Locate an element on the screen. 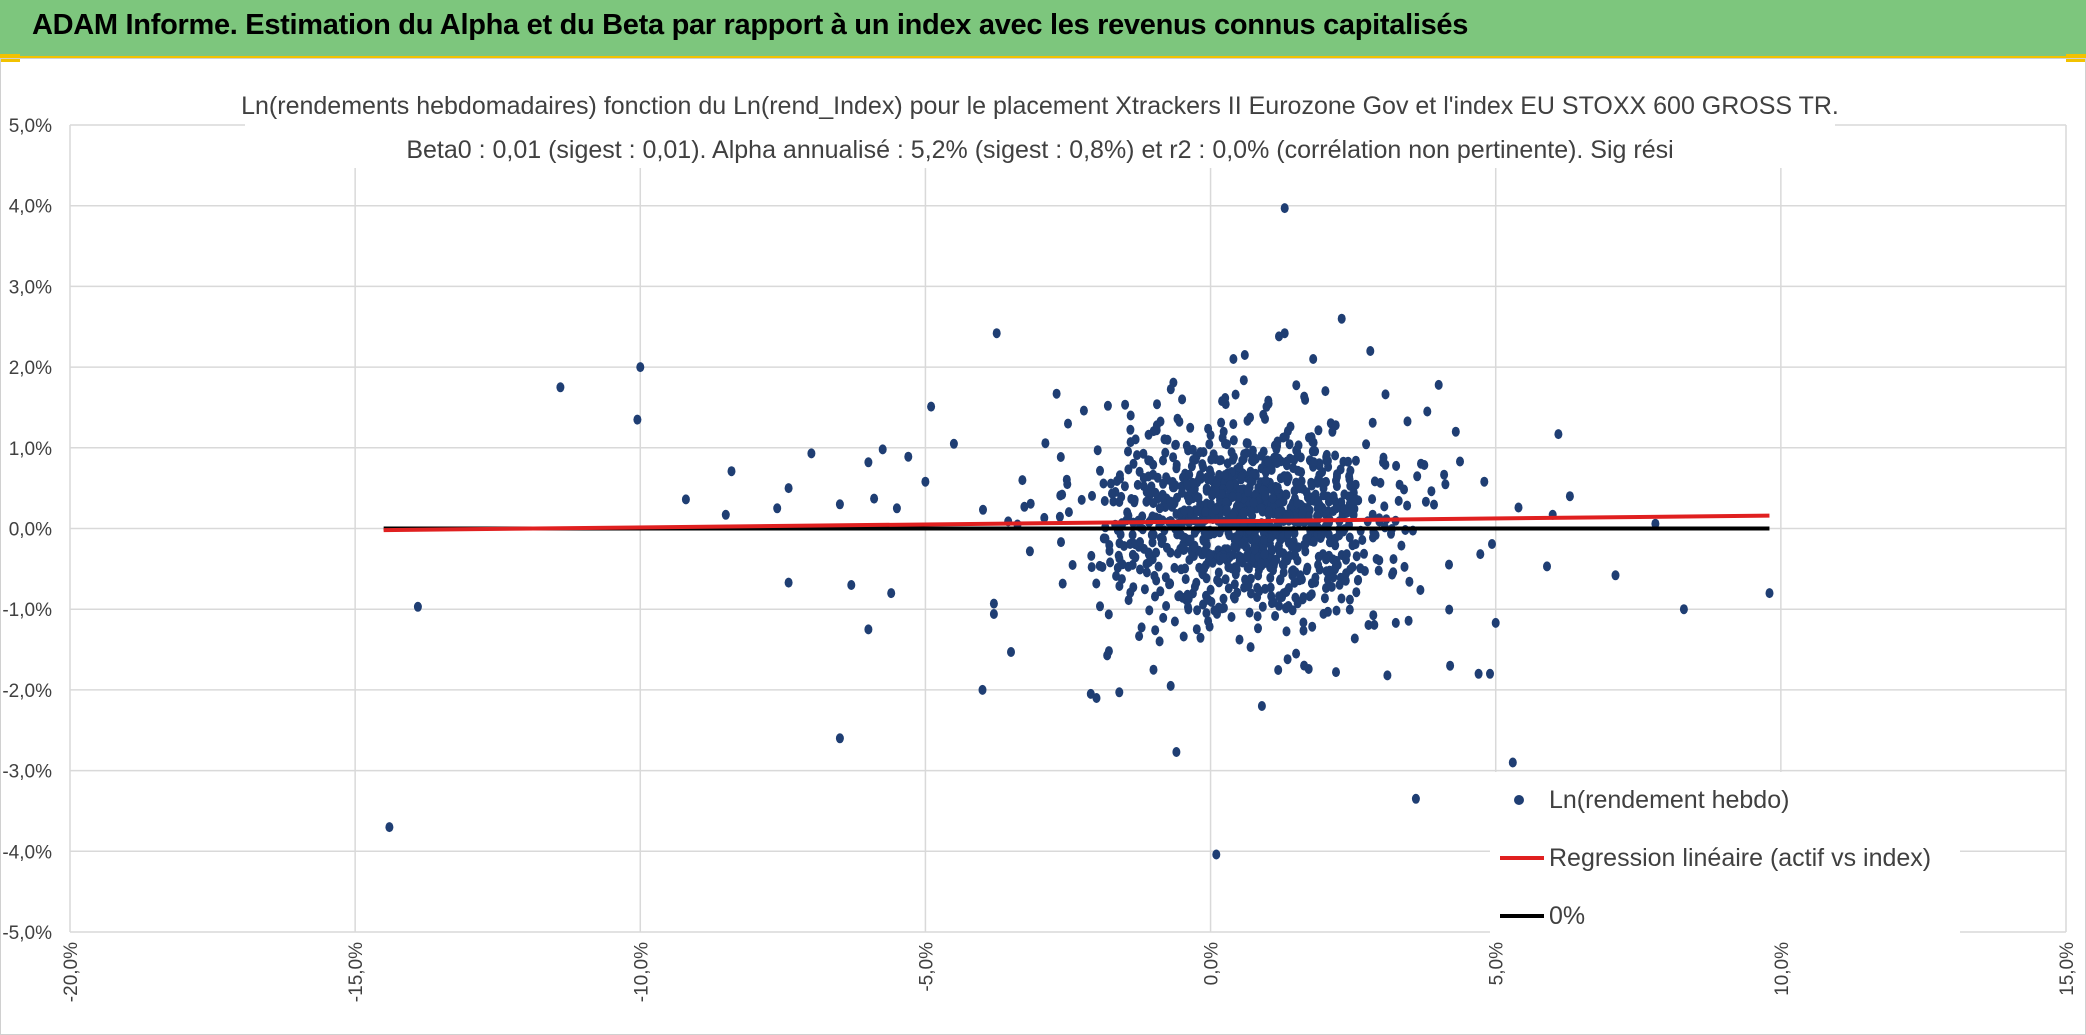 This screenshot has height=1035, width=2086. x-tick-label: 0,0% is located at coordinates (1212, 963).